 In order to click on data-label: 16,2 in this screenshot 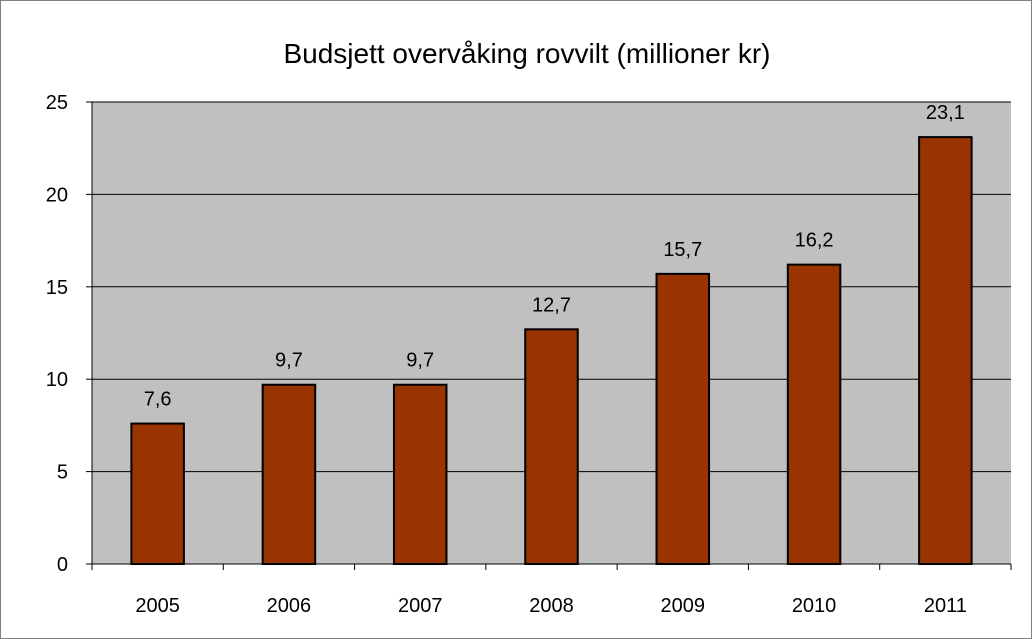, I will do `click(814, 241)`.